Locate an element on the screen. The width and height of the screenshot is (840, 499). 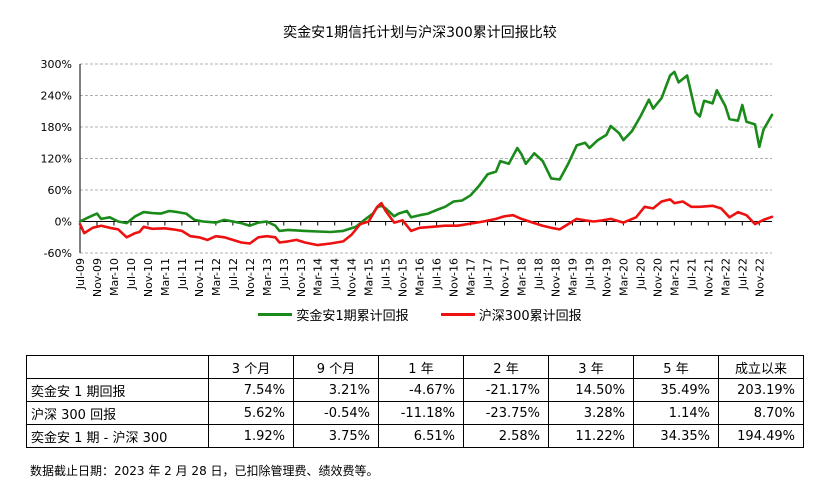
x-tick-label: Mar-19 is located at coordinates (572, 277).